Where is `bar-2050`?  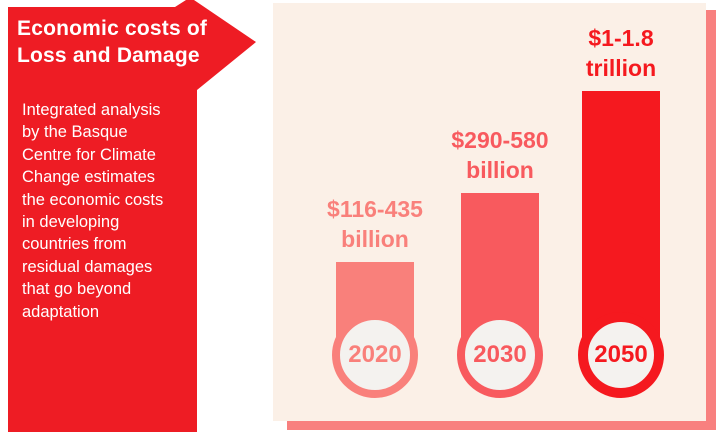 bar-2050 is located at coordinates (621, 223).